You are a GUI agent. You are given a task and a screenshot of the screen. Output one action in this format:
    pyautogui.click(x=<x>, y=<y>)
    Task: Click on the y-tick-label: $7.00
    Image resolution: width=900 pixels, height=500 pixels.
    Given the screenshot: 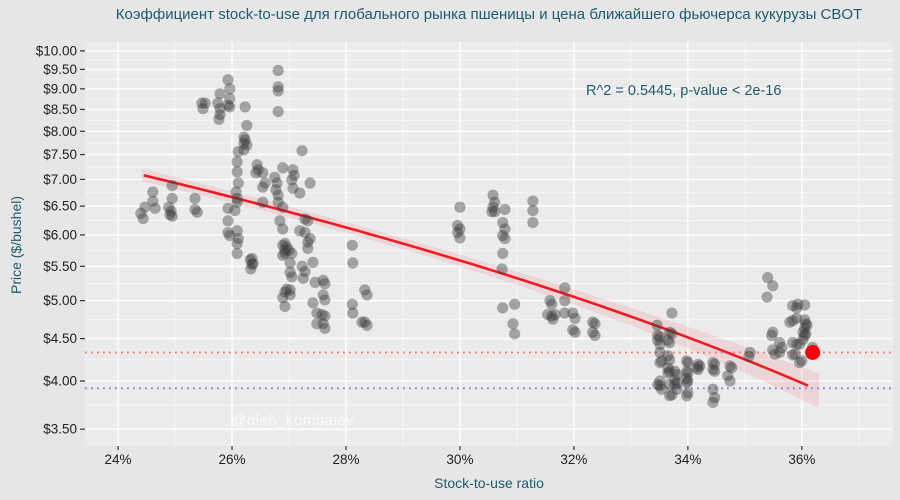 What is the action you would take?
    pyautogui.click(x=60, y=179)
    